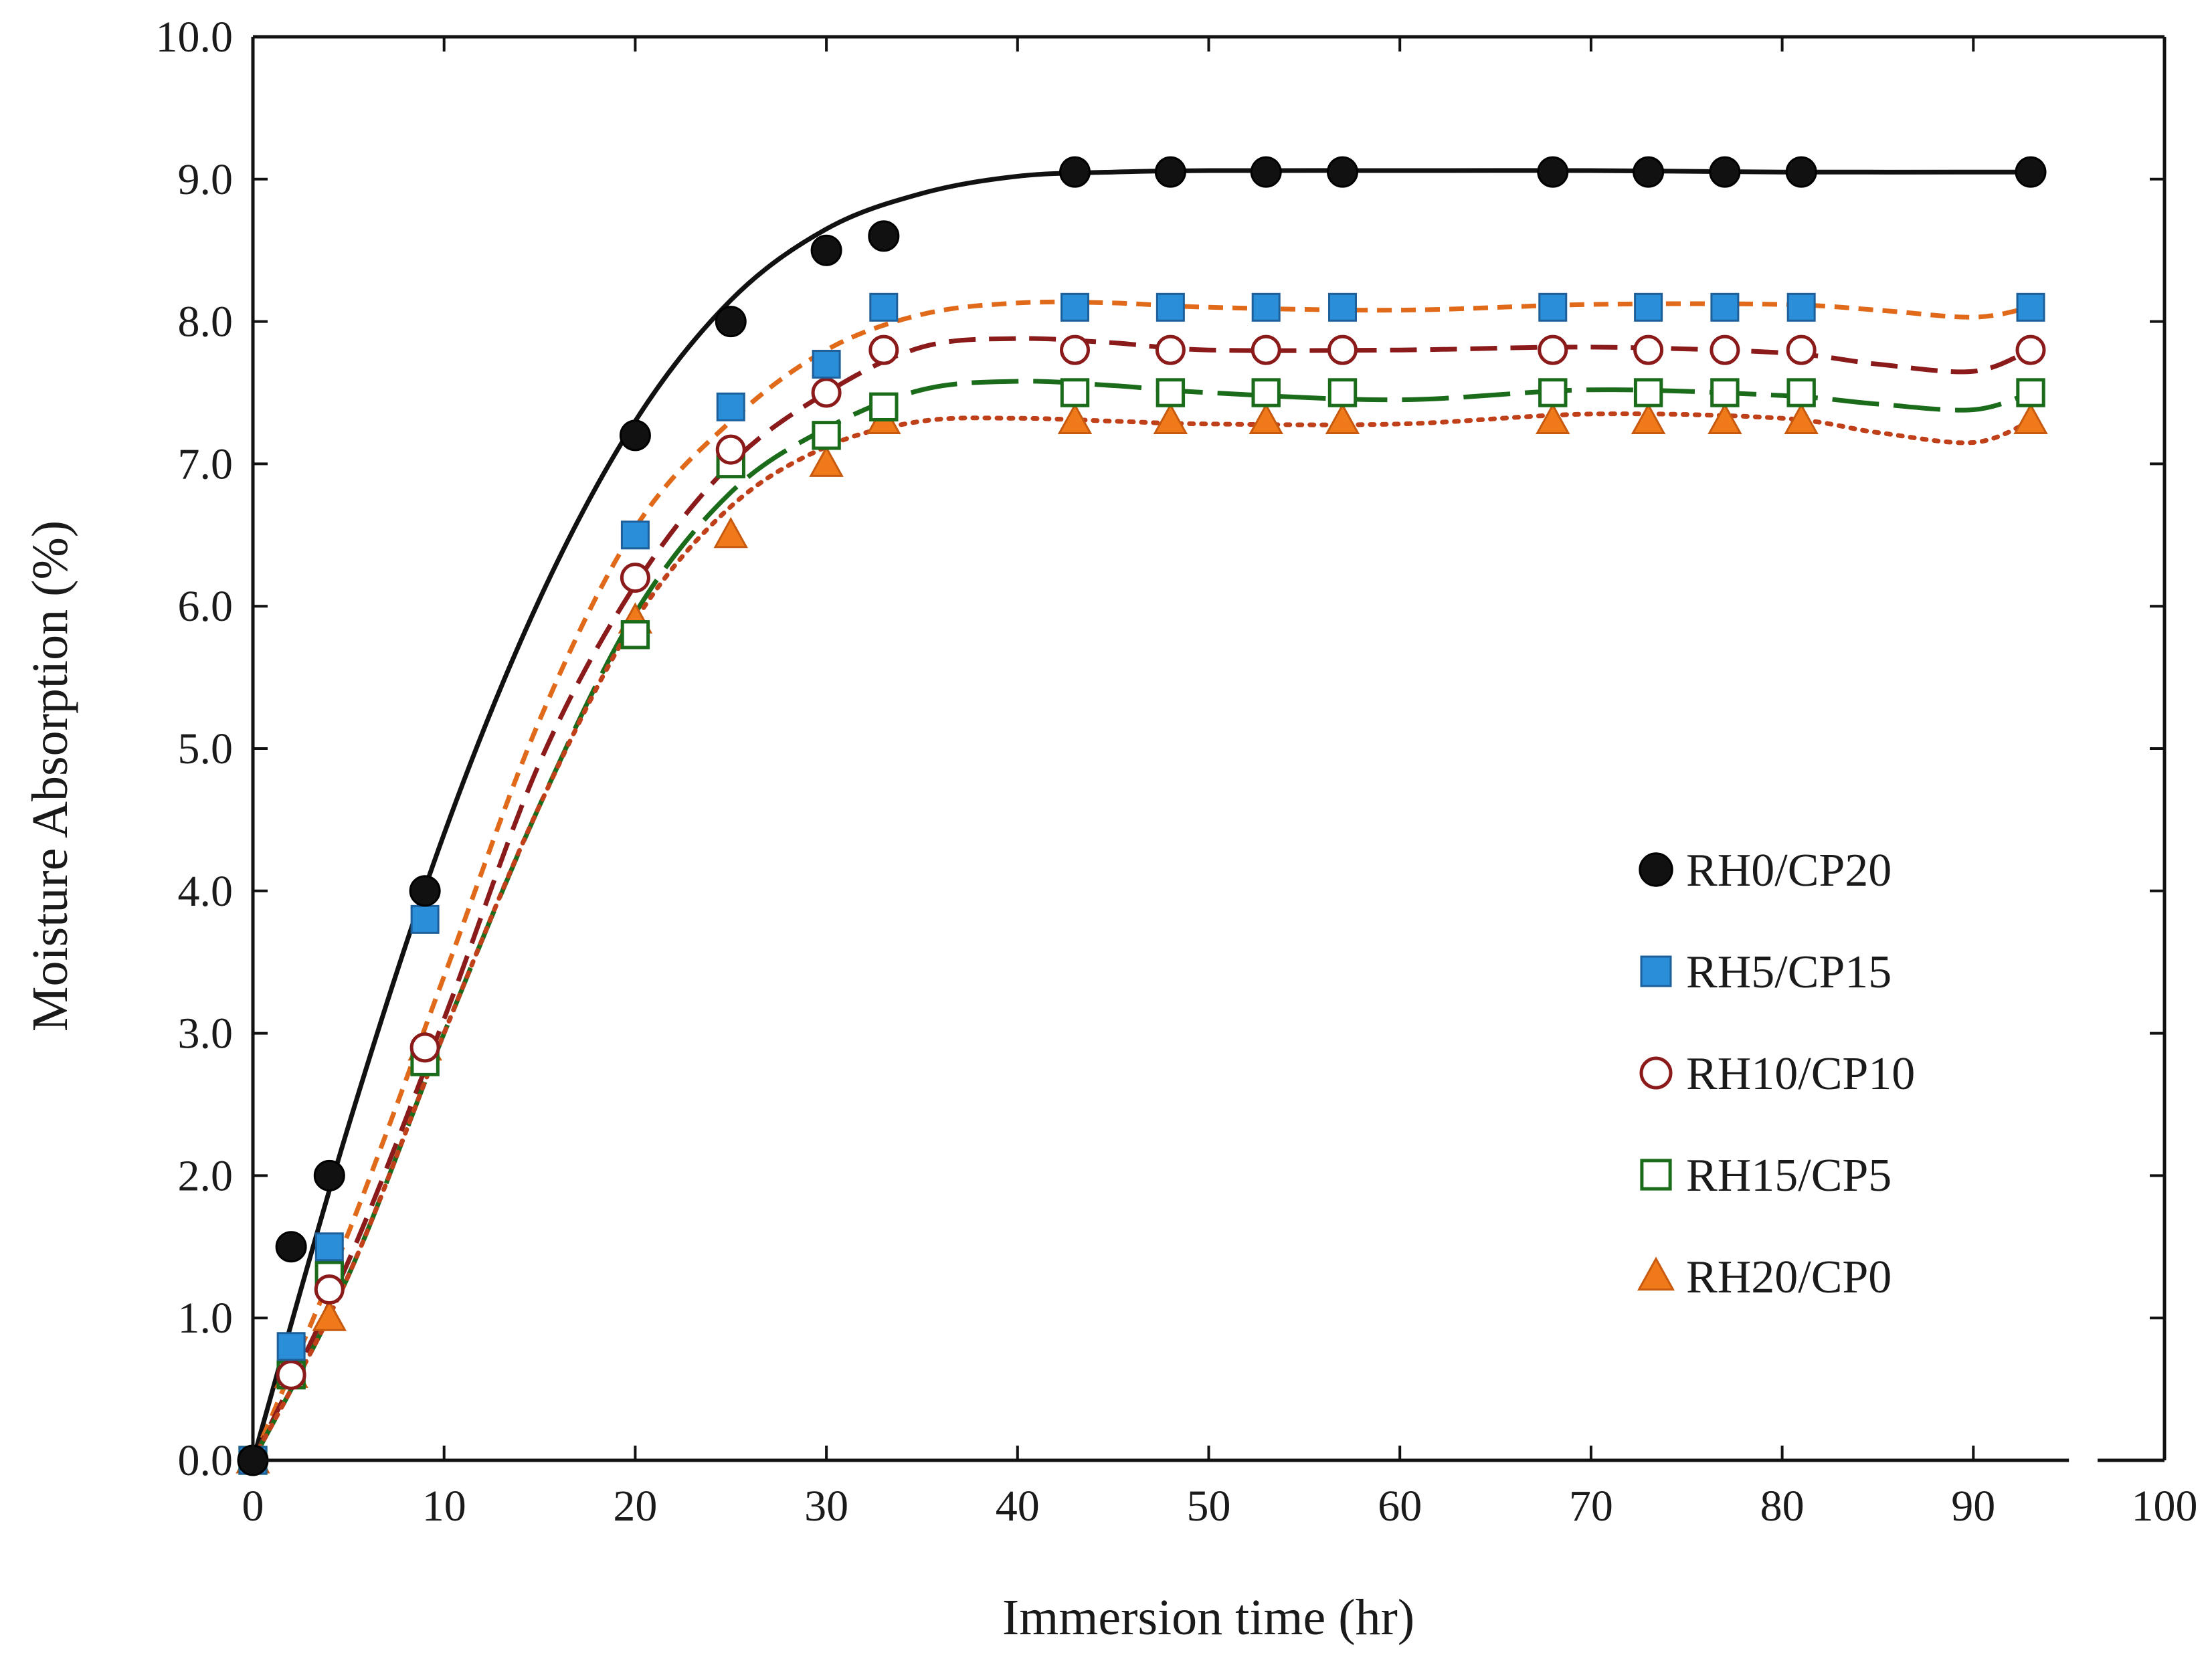  What do you see at coordinates (206, 1033) in the screenshot?
I see `y-tick-label: 3.0` at bounding box center [206, 1033].